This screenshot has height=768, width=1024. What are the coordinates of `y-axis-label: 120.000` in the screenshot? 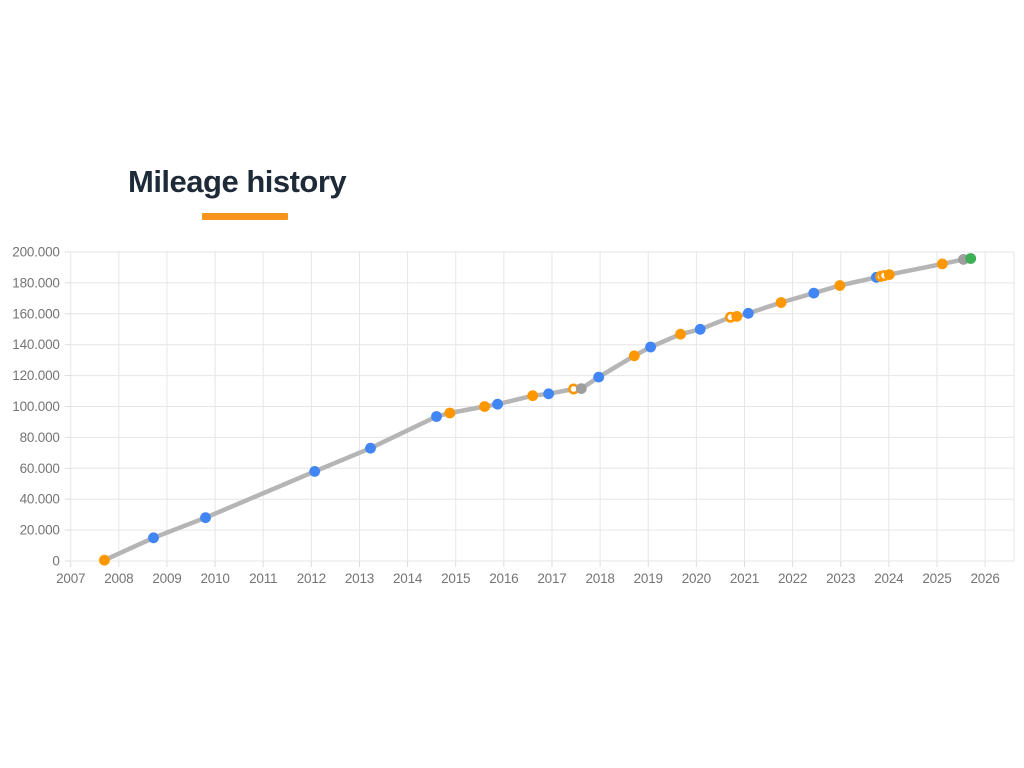 It's located at (35, 375).